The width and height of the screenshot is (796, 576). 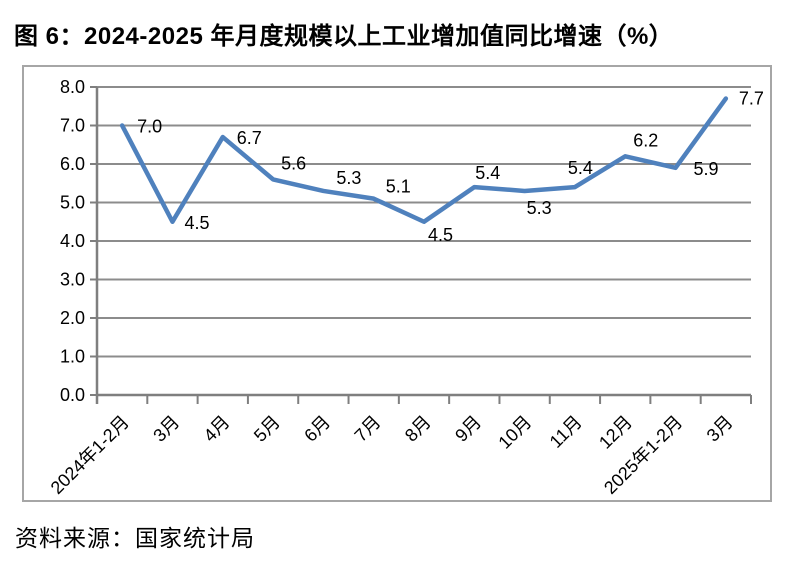 I want to click on x-axis-tick-label: 7月, so click(x=368, y=429).